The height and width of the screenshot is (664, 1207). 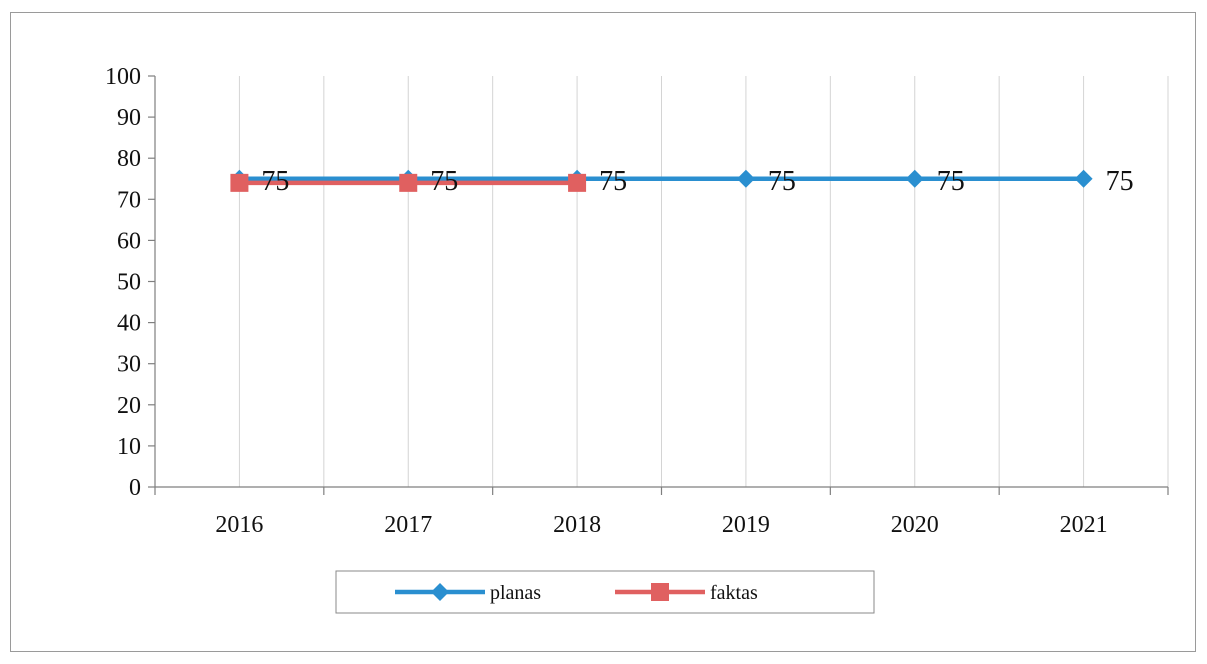 What do you see at coordinates (239, 525) in the screenshot?
I see `x-tick-label: 2016` at bounding box center [239, 525].